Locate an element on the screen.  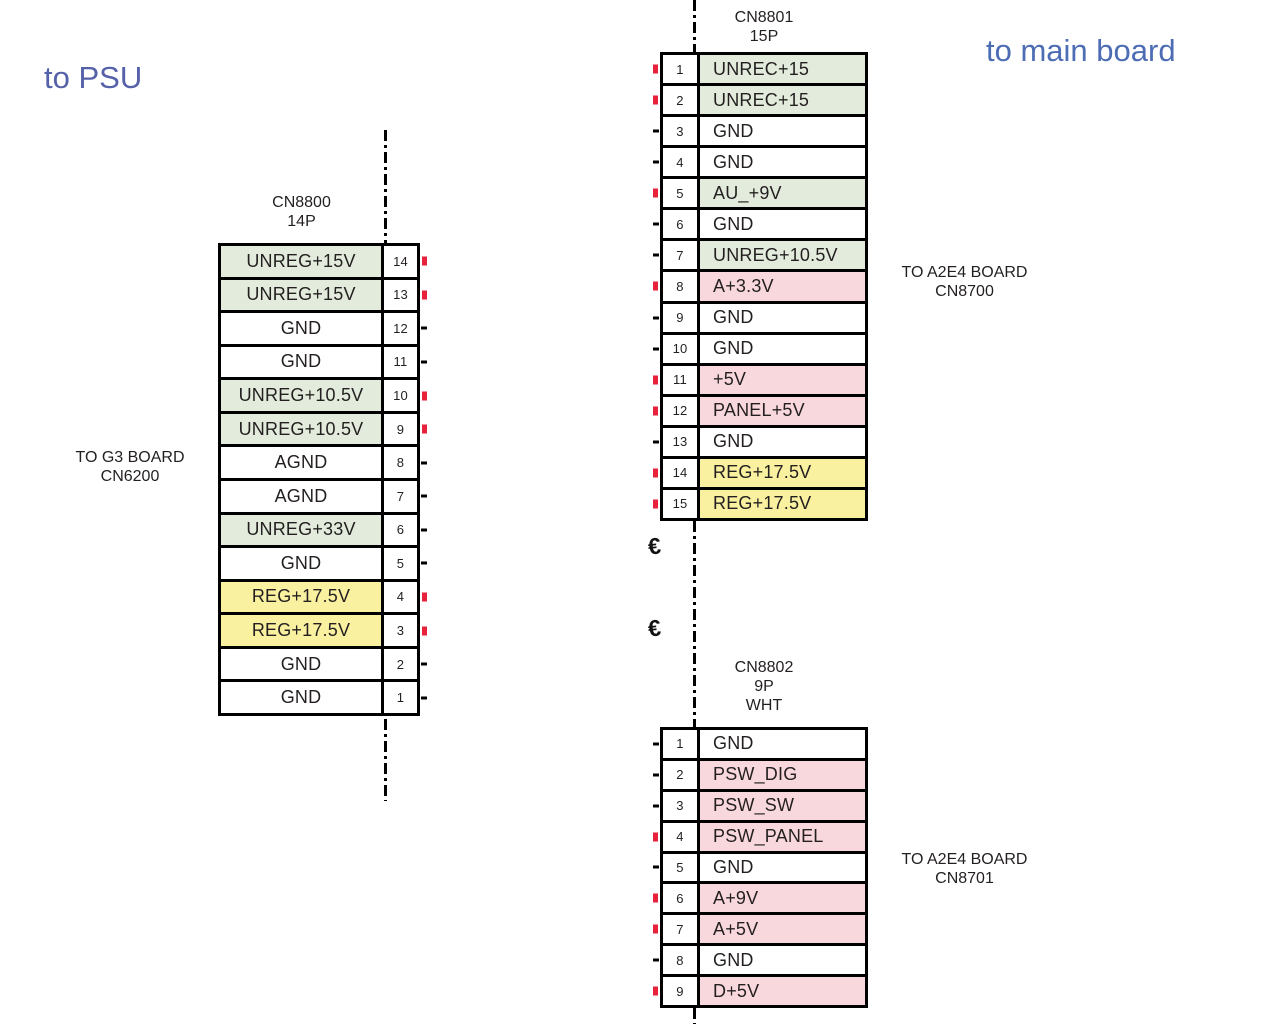
connector-header-cn8802: CN8802 9P WHT is located at coordinates (764, 686).